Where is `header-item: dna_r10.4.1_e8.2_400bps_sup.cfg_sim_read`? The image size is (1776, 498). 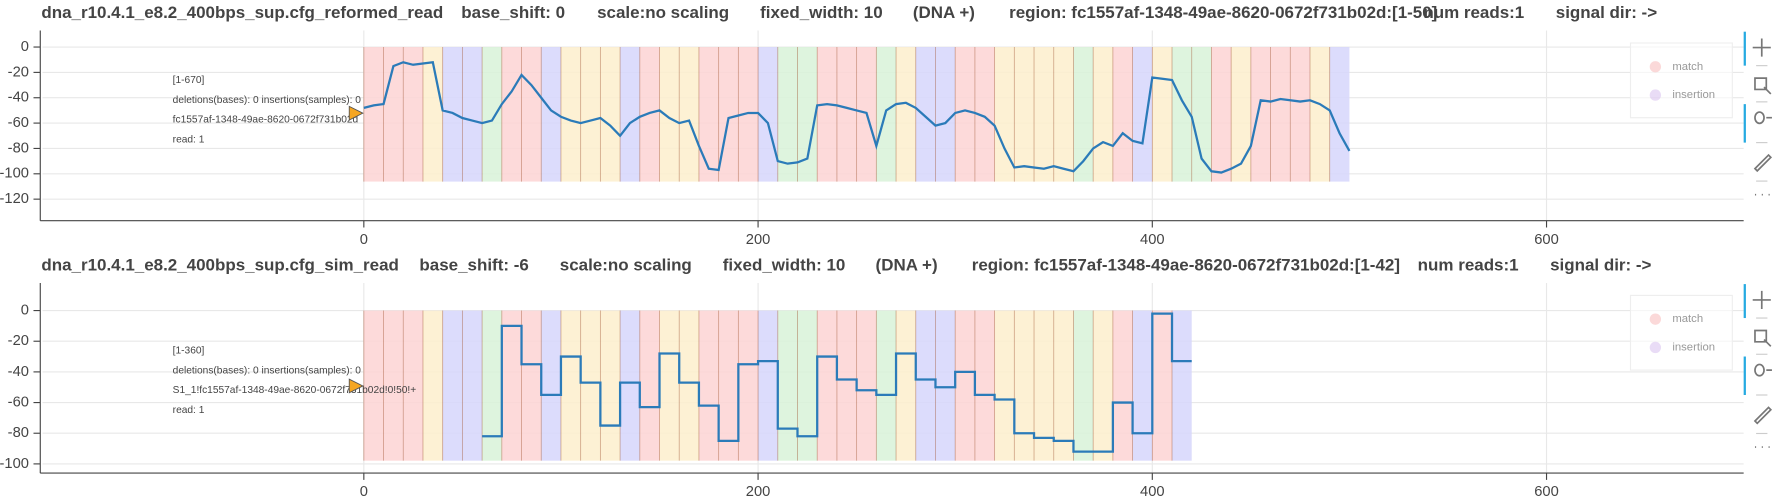 header-item: dna_r10.4.1_e8.2_400bps_sup.cfg_sim_read is located at coordinates (220, 264).